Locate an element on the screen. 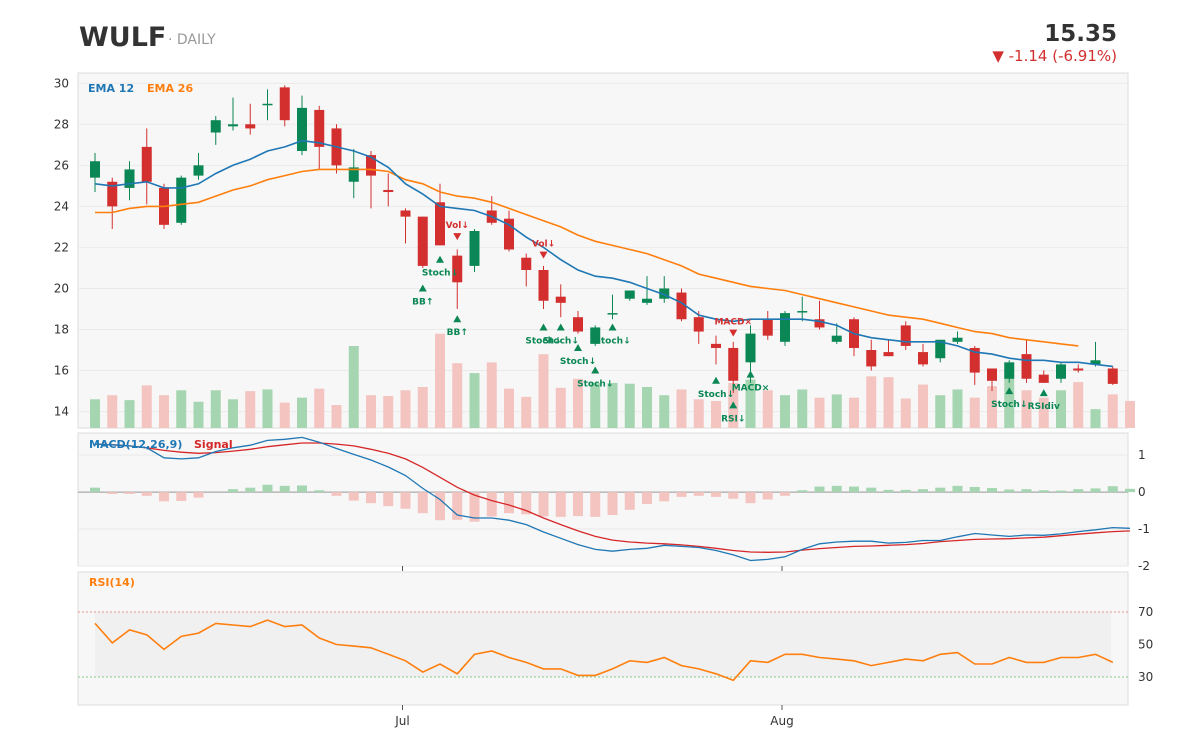  last-price: 15.35 is located at coordinates (1080, 34).